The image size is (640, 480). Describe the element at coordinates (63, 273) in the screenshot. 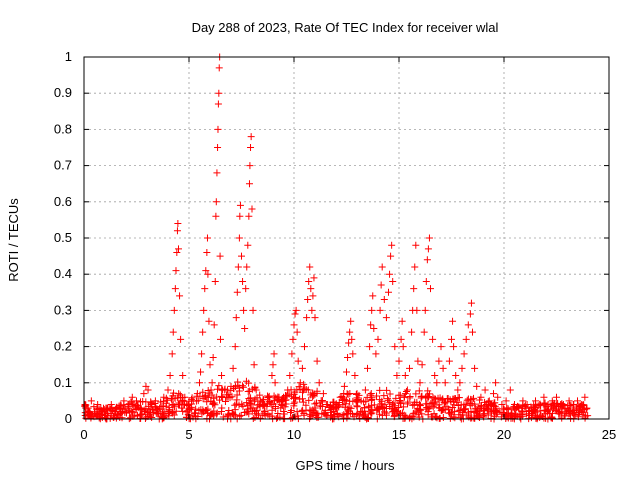

I see `y-tick-label: 0.4` at that location.